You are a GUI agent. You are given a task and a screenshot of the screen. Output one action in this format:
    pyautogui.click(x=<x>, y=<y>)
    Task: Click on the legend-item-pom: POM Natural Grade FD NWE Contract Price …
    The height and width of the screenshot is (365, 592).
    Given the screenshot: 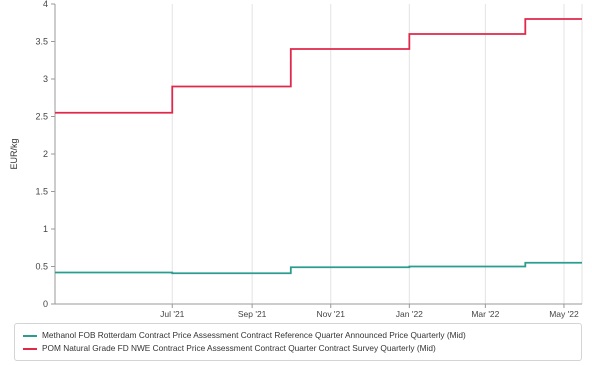 What is the action you would take?
    pyautogui.click(x=298, y=348)
    